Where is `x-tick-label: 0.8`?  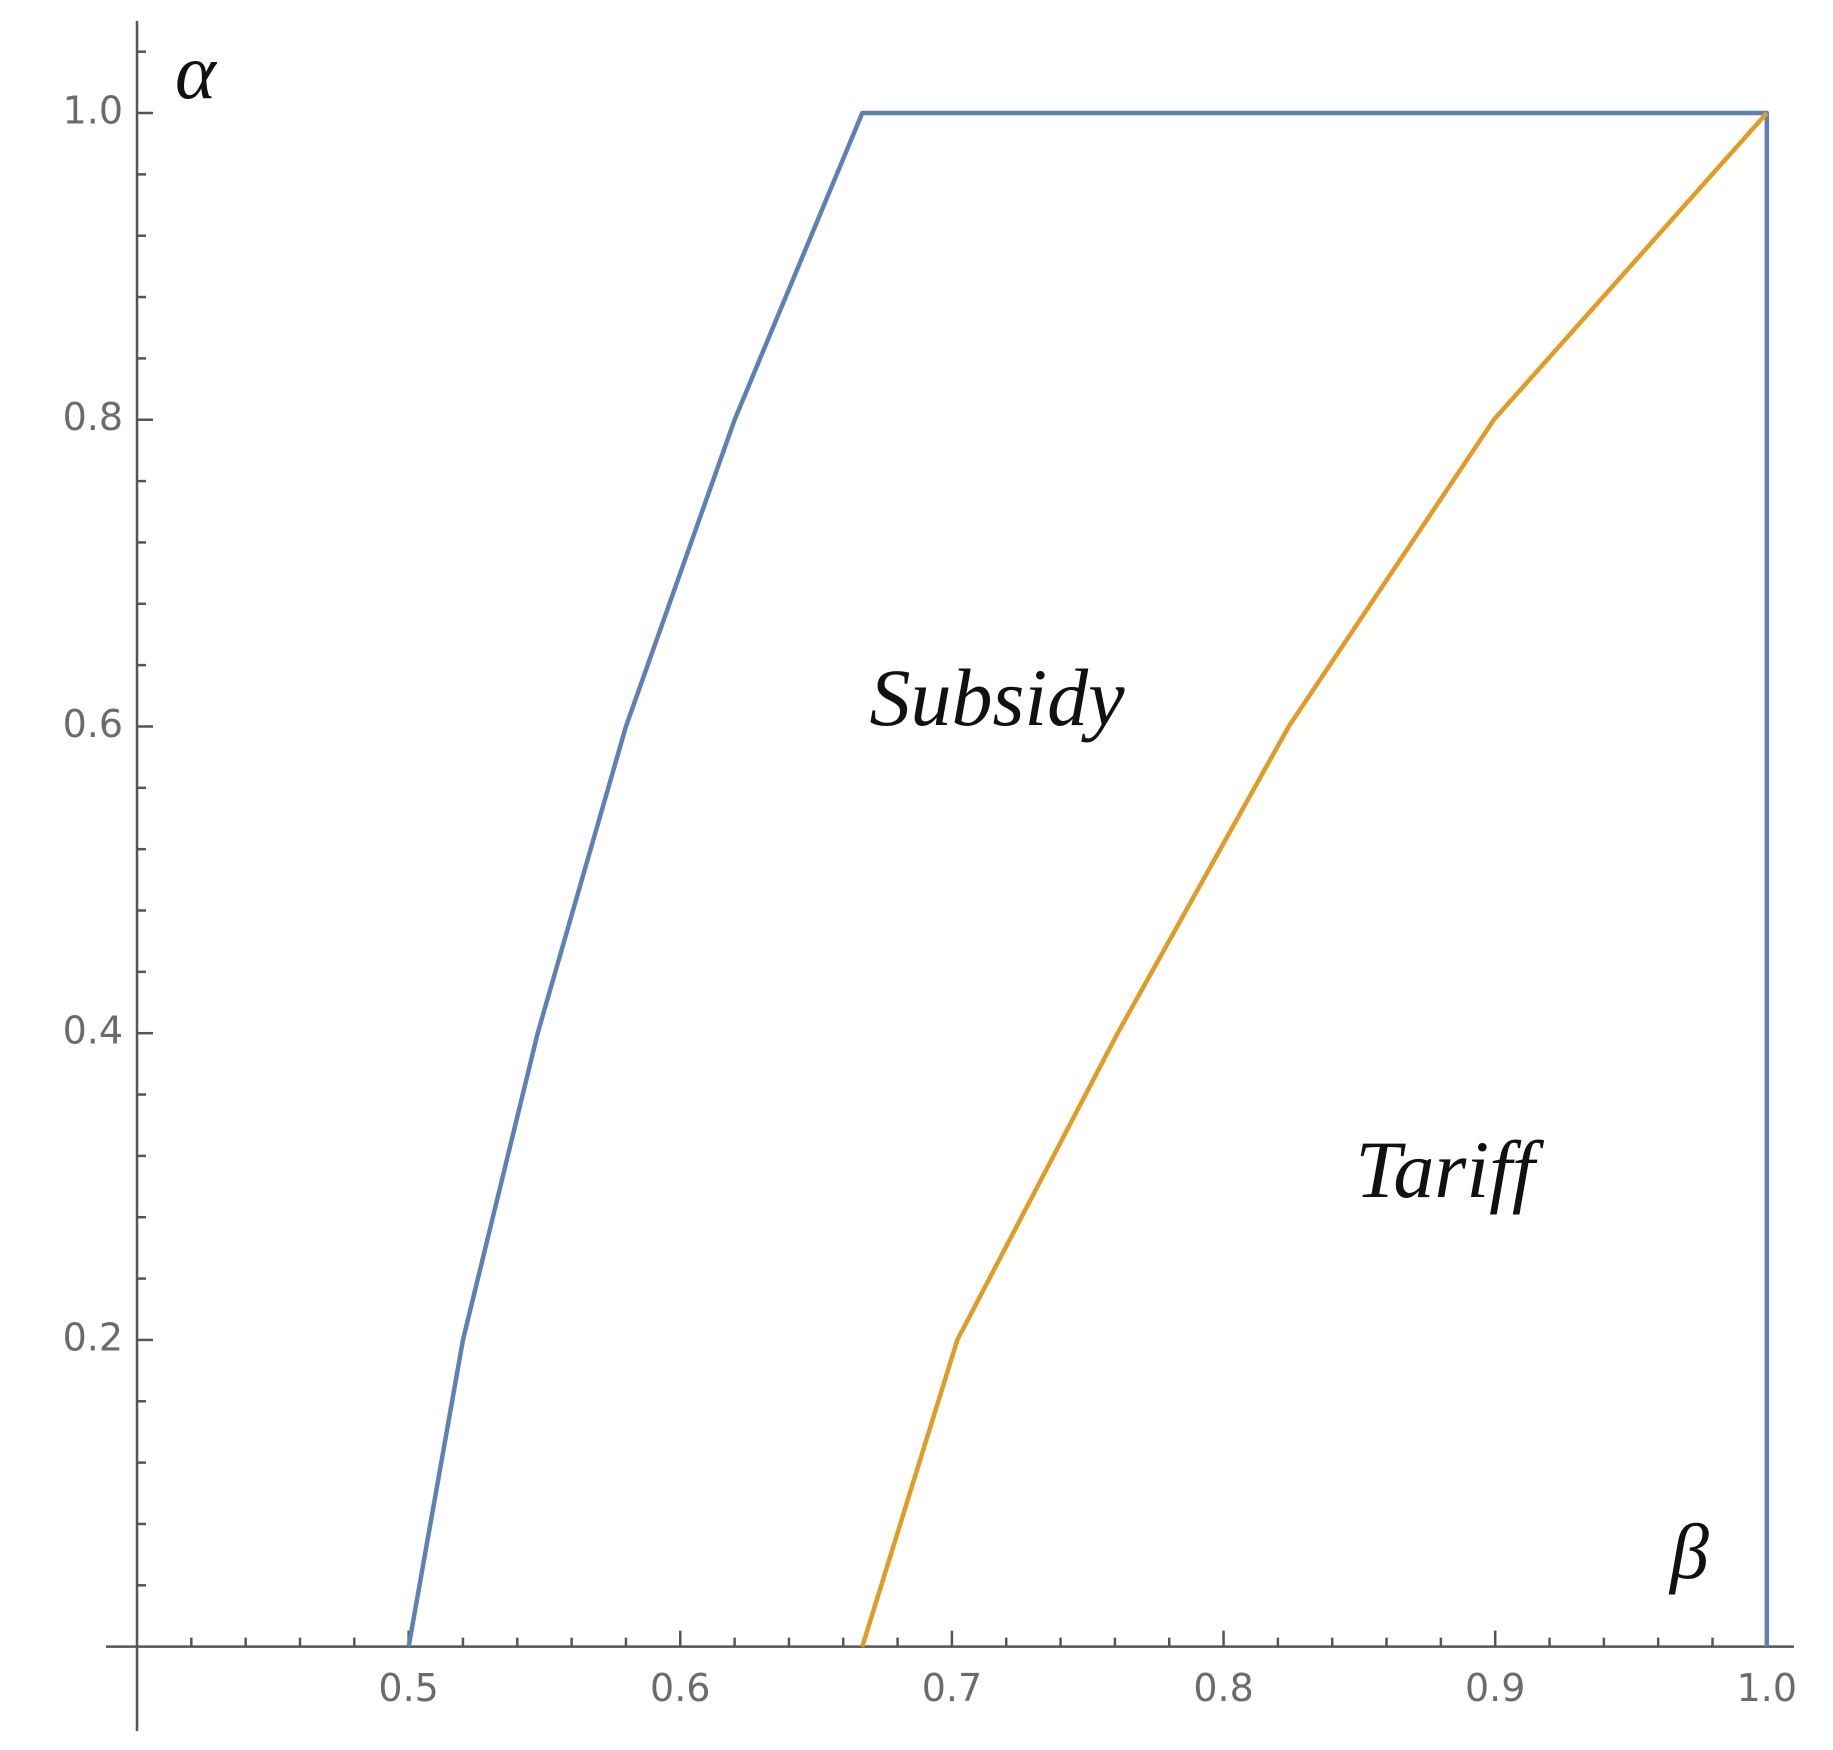 x-tick-label: 0.8 is located at coordinates (1223, 1688).